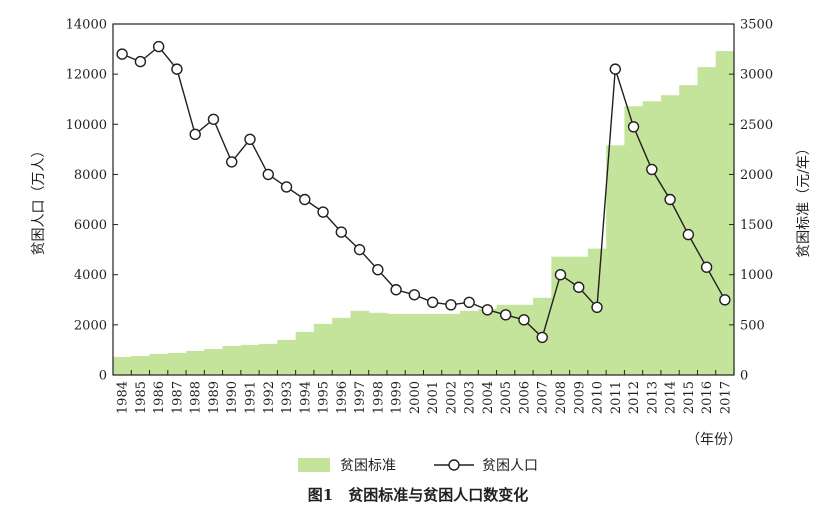  Describe the element at coordinates (86, 25) in the screenshot. I see `left-tick-label: 14000` at that location.